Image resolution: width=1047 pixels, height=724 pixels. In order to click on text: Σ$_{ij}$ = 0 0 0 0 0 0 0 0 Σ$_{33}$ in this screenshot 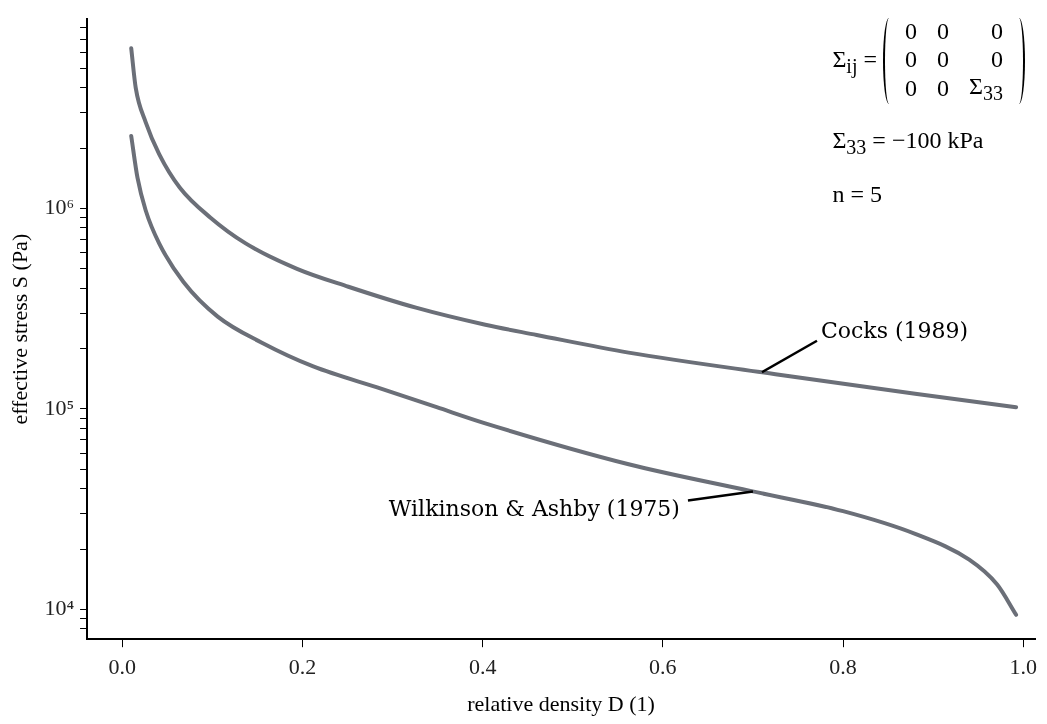, I will do `click(917, 61)`.